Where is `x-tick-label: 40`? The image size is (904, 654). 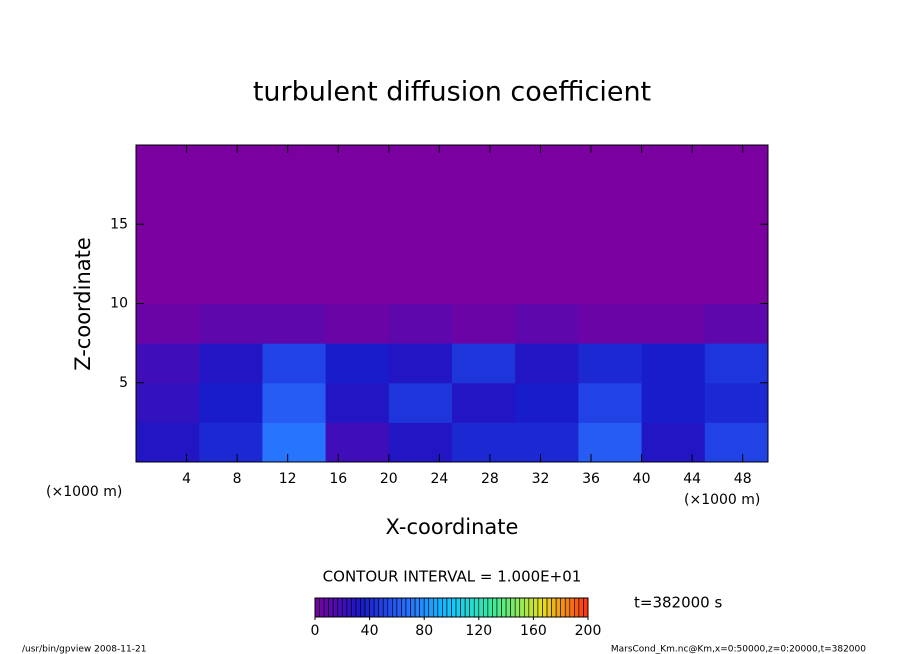 x-tick-label: 40 is located at coordinates (642, 479).